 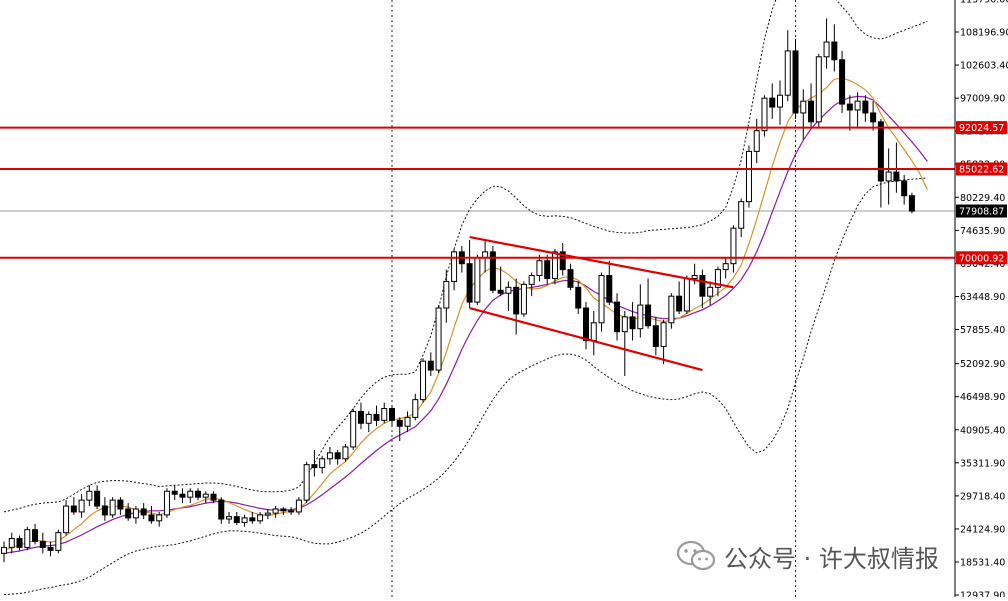 What do you see at coordinates (984, 2) in the screenshot?
I see `price-axis-label: 113790.00` at bounding box center [984, 2].